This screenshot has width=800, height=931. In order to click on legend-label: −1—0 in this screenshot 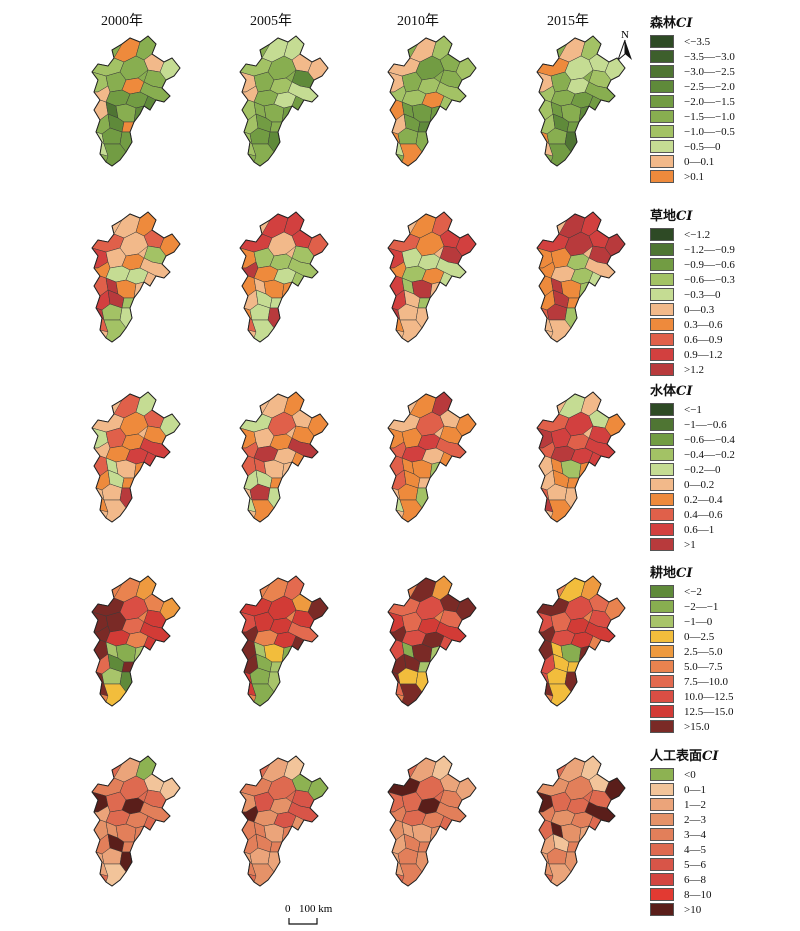, I will do `click(698, 621)`.